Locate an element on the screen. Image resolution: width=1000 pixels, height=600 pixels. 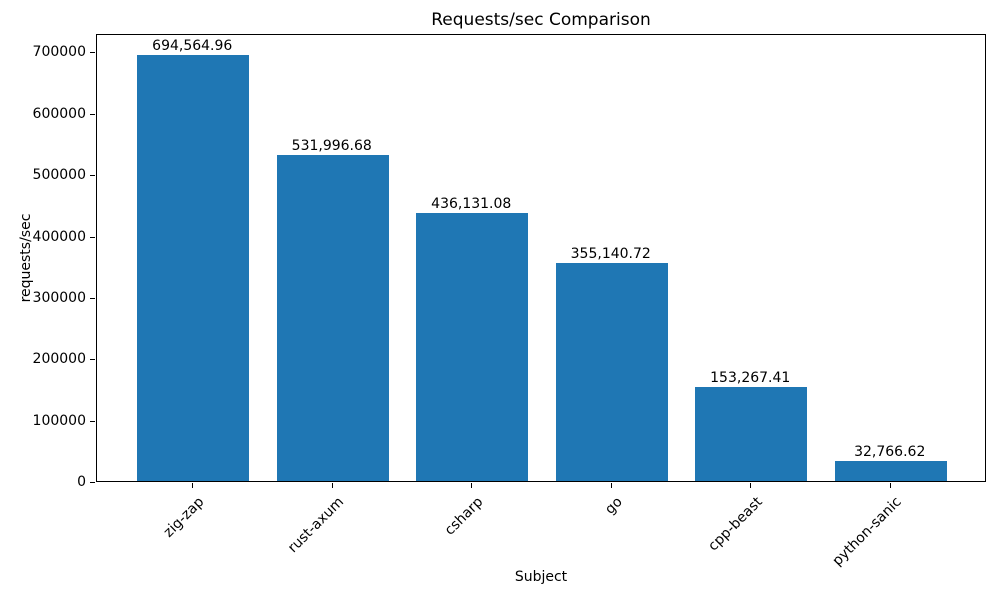
x-tick-label-csharp: csharp is located at coordinates (464, 516).